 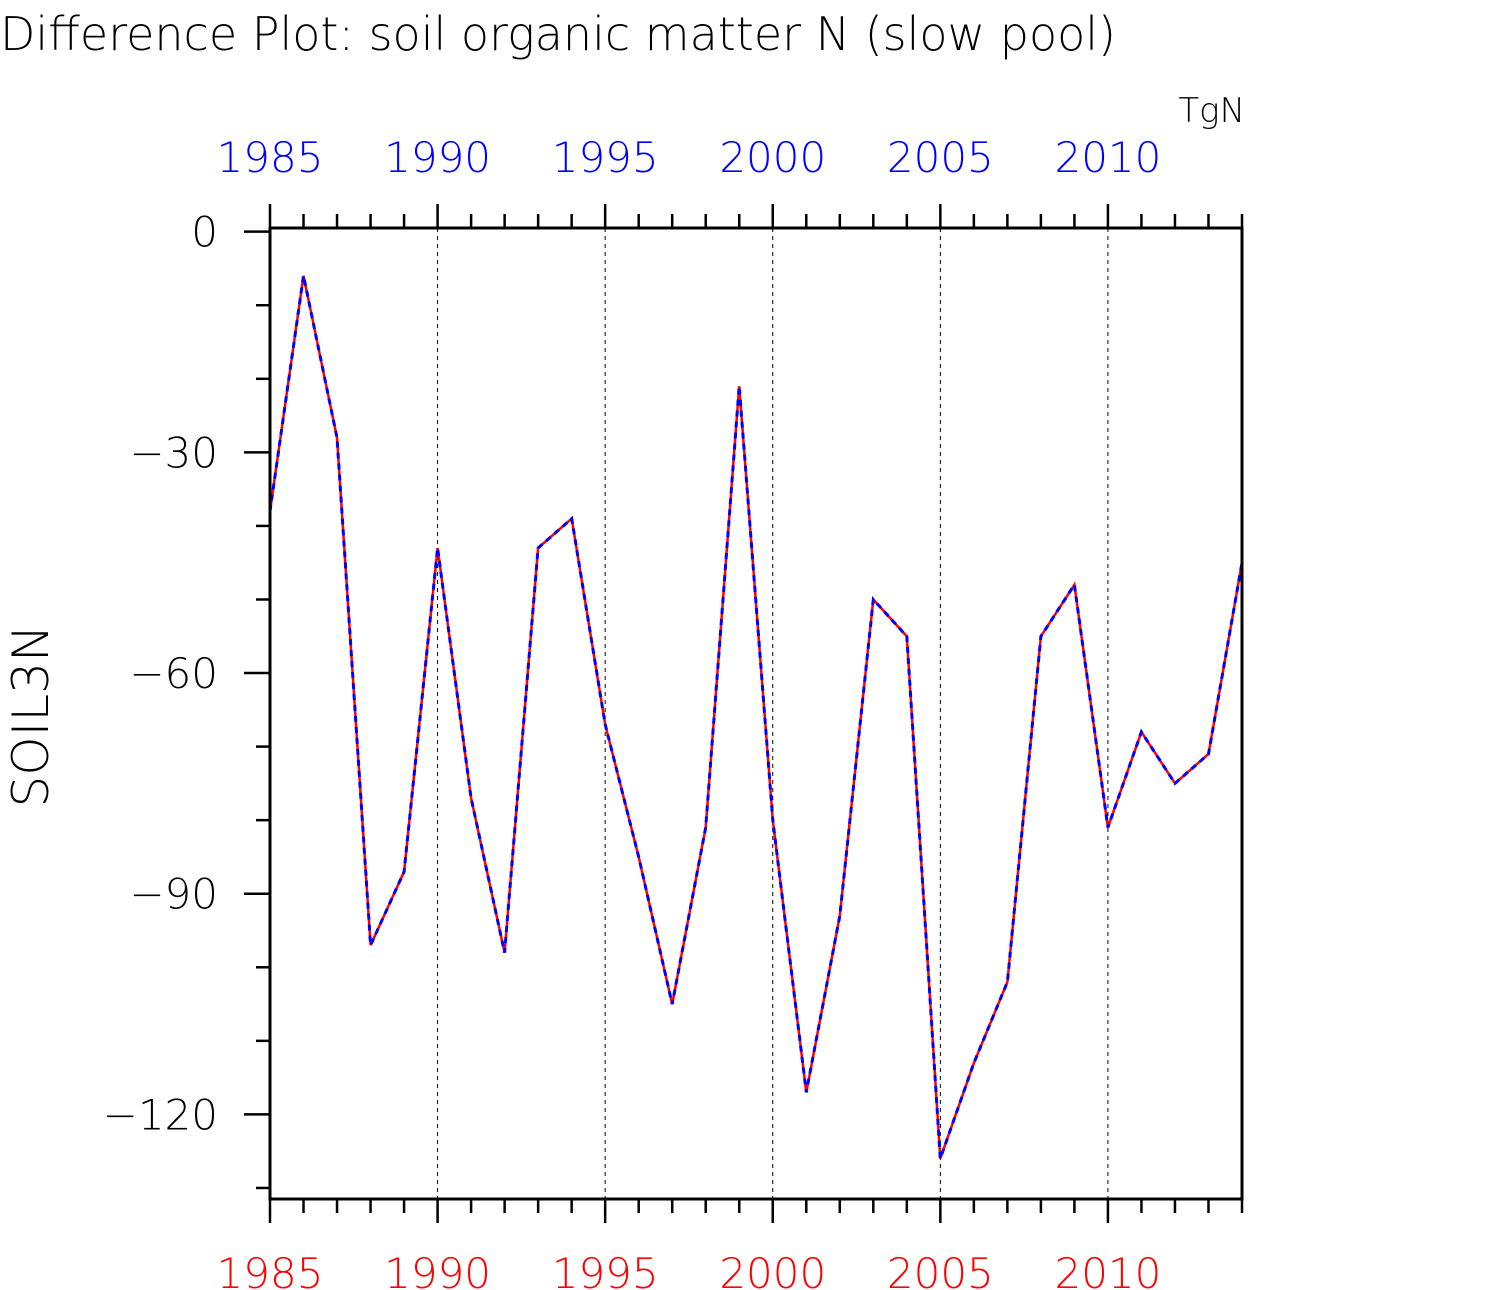 What do you see at coordinates (204, 232) in the screenshot?
I see `y-tick-label-0: 0` at bounding box center [204, 232].